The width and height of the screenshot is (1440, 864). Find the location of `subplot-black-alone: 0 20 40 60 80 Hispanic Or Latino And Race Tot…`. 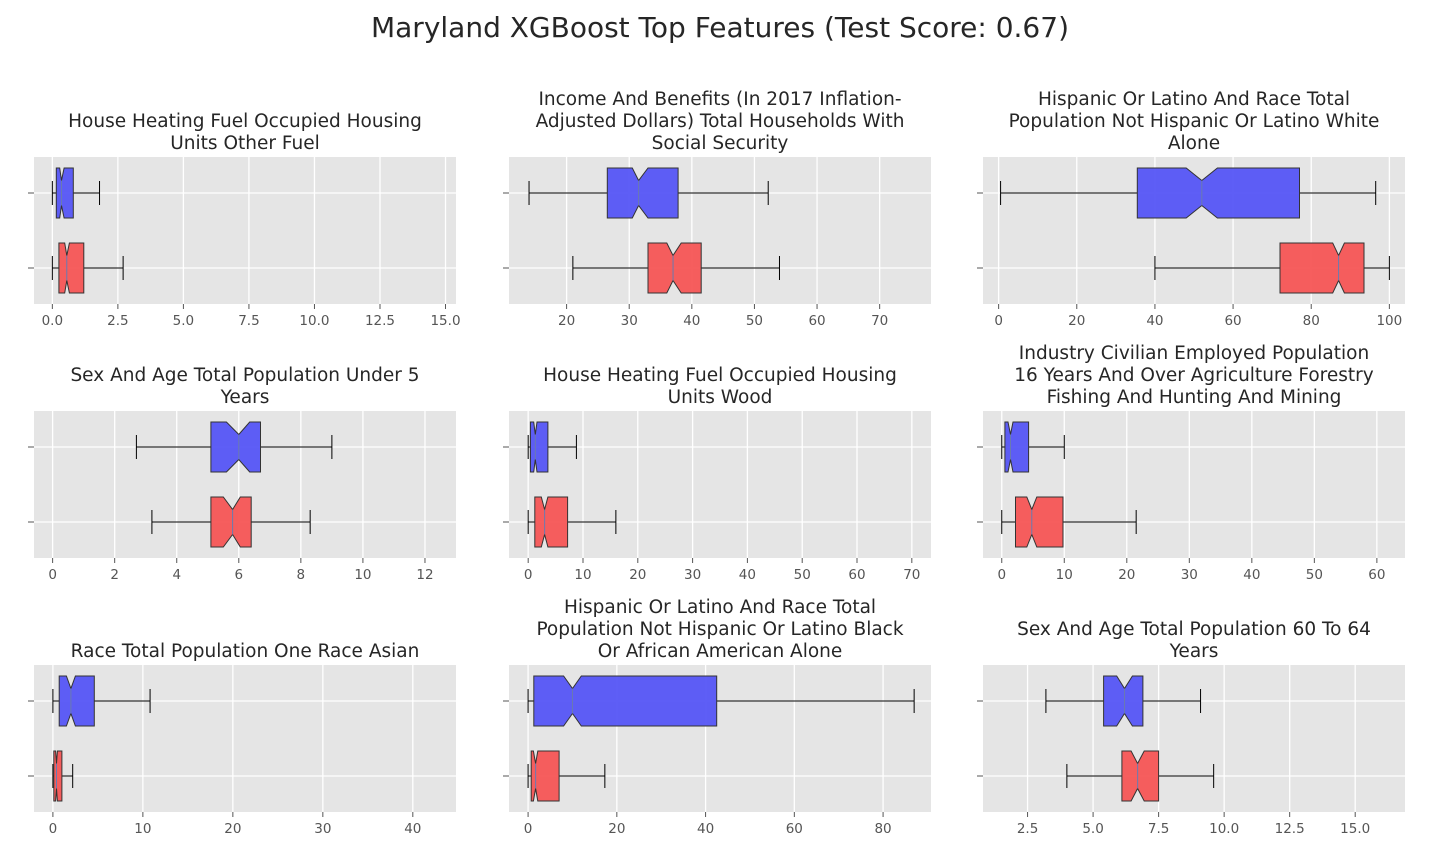

subplot-black-alone: 0 20 40 60 80 Hispanic Or Latino And Race Tot… is located at coordinates (717, 717).